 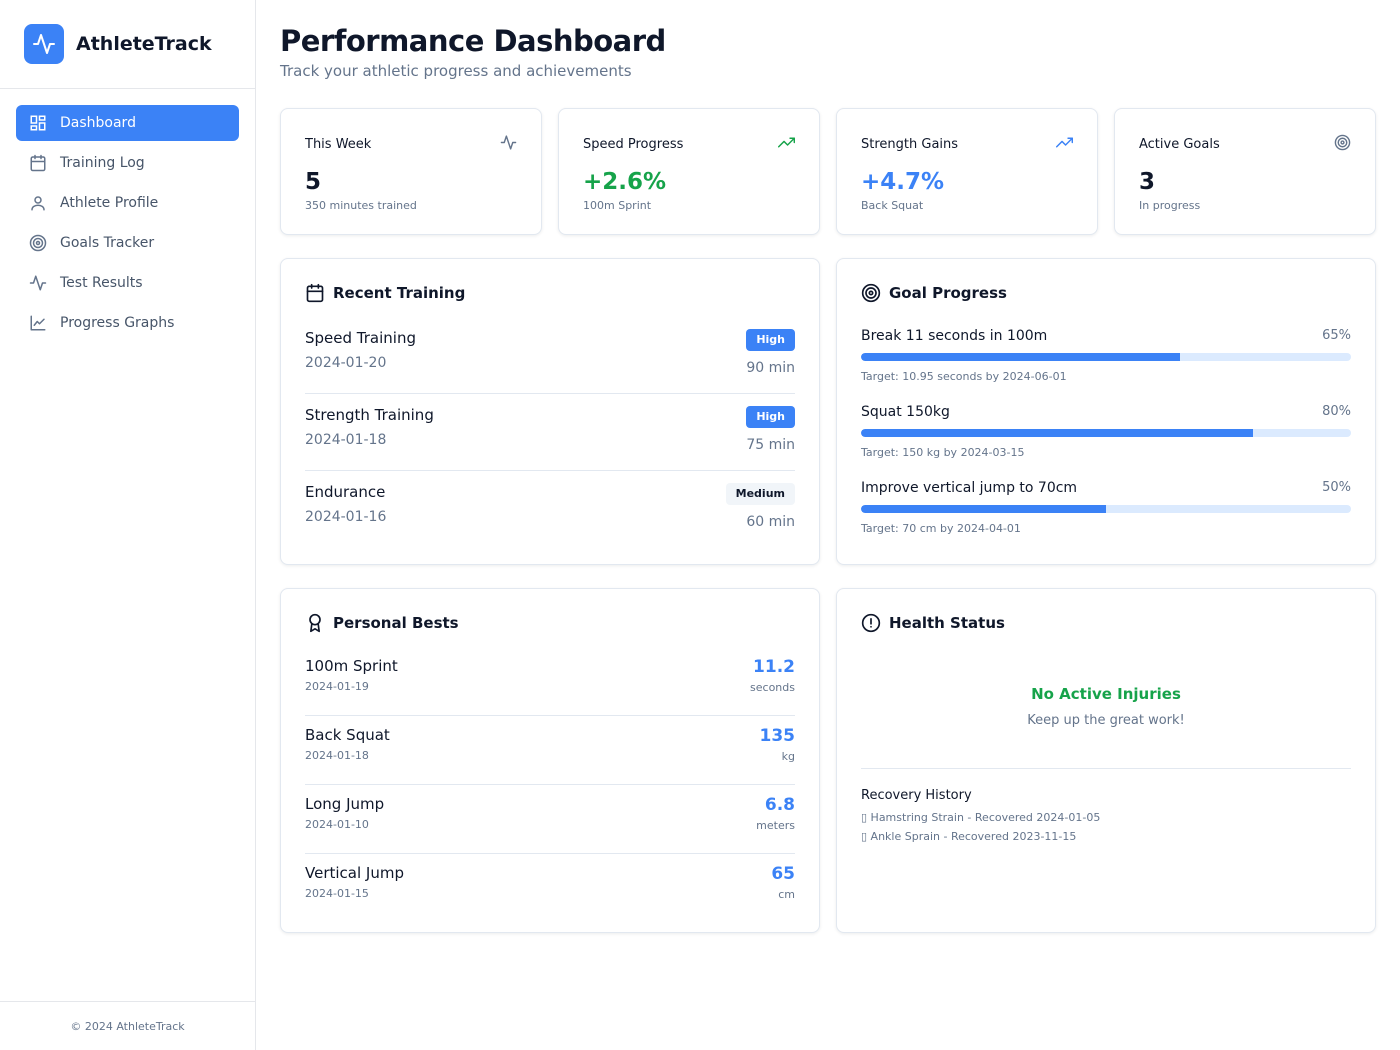 I want to click on stat-label: This Week, so click(x=338, y=144).